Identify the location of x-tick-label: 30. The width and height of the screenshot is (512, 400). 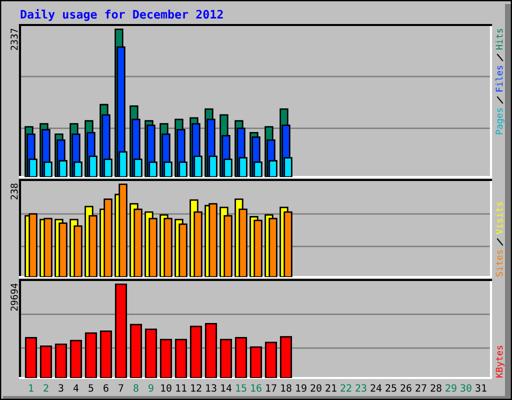
(466, 388).